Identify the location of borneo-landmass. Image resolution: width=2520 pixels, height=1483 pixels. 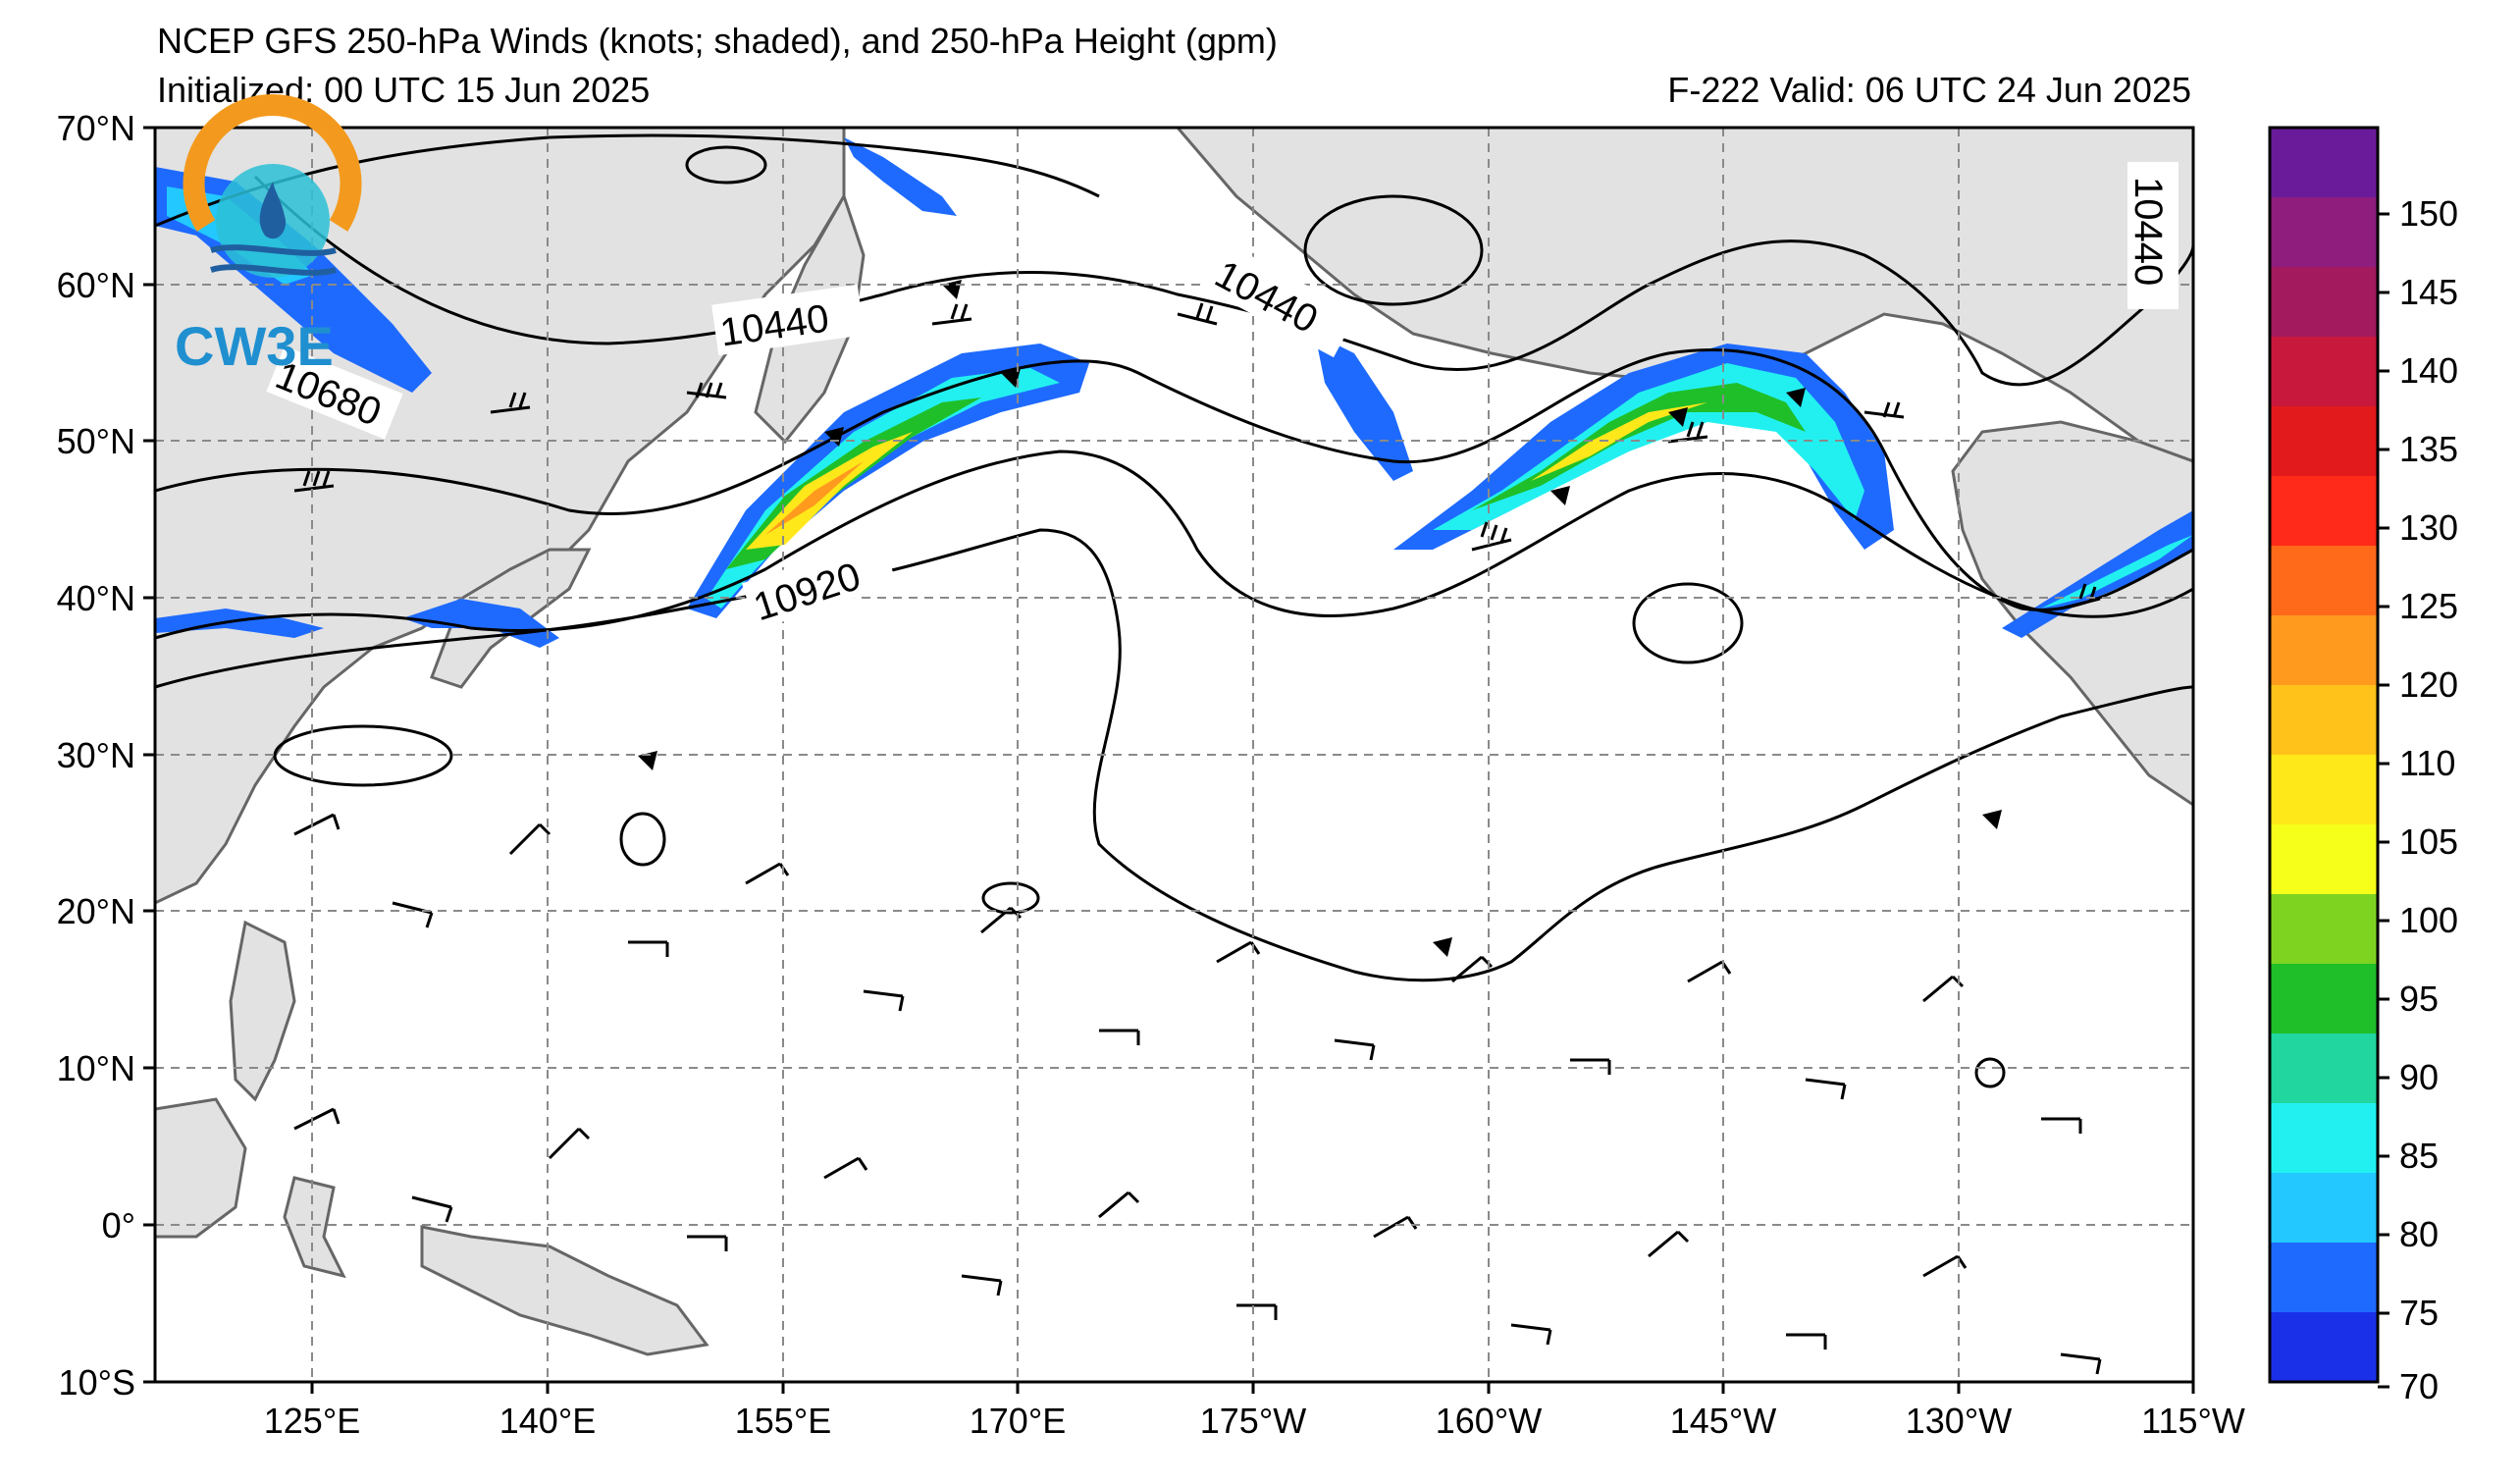
(201, 1168).